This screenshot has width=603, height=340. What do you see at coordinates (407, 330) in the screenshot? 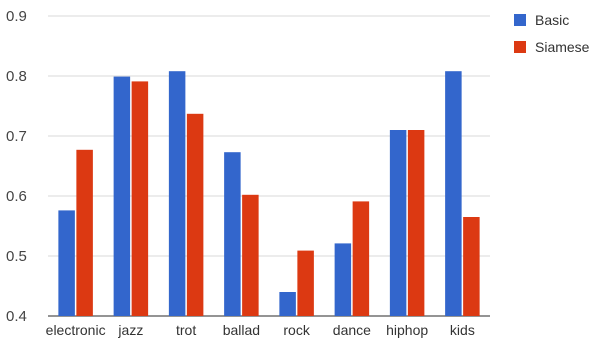
I see `x-category-label-hiphop: hiphop` at bounding box center [407, 330].